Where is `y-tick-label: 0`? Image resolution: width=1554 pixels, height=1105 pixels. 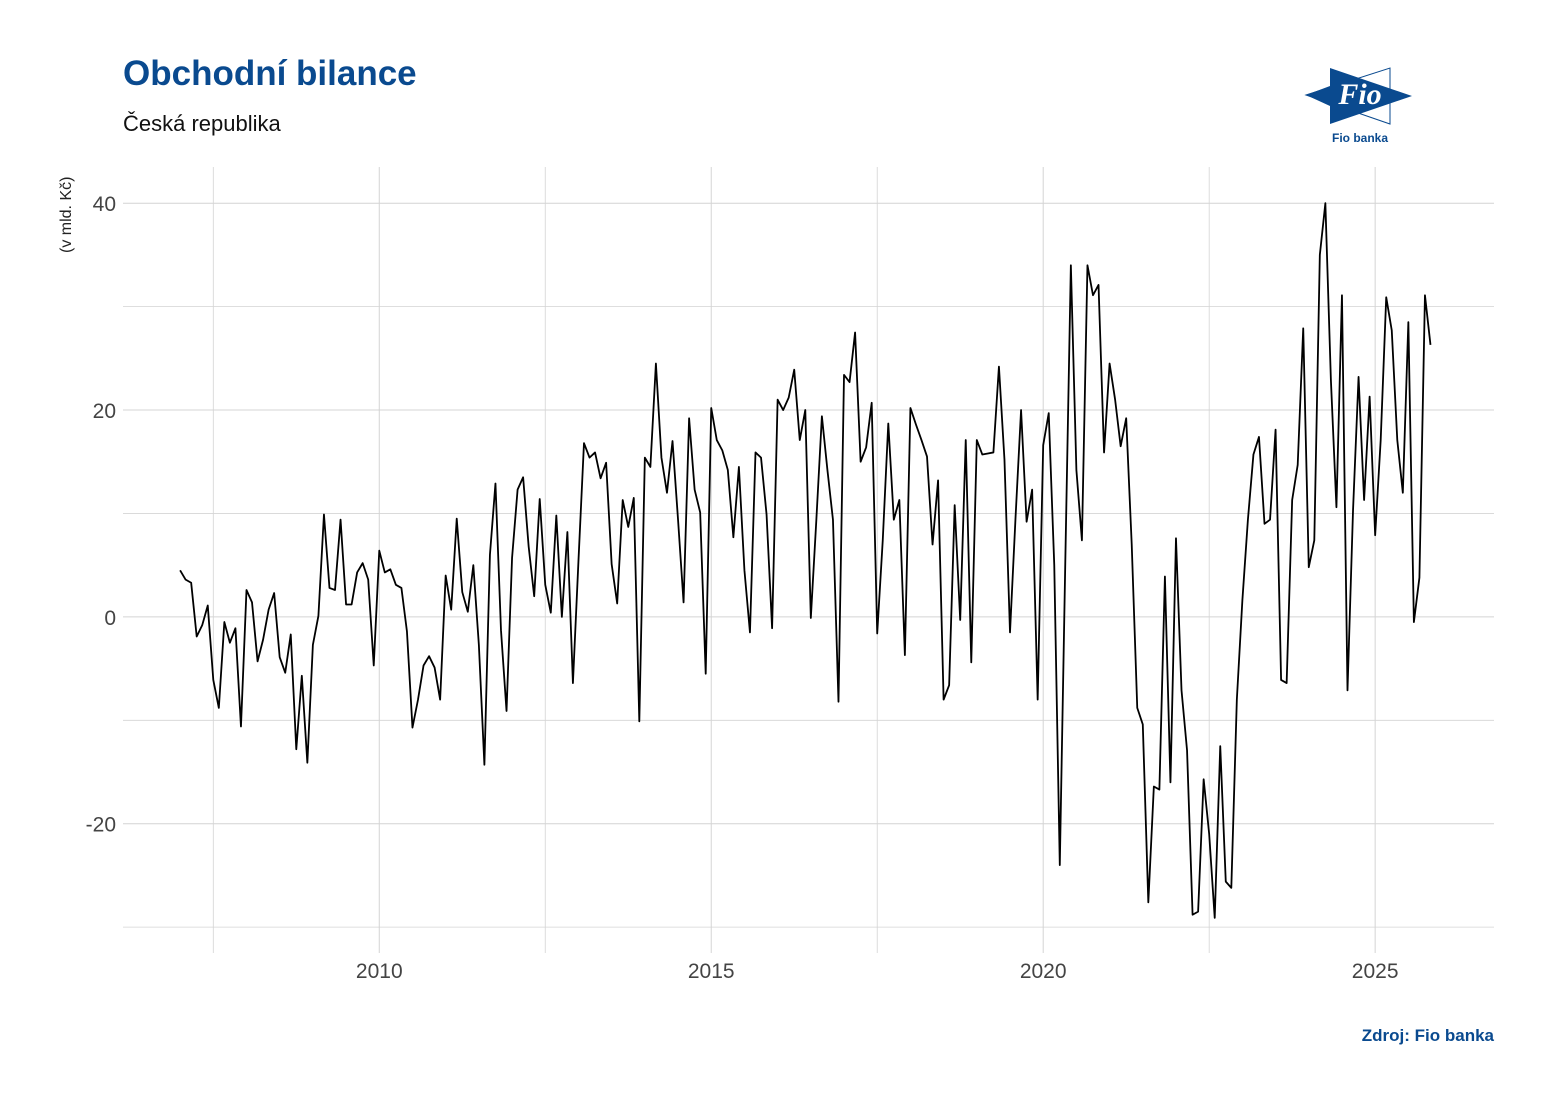
y-tick-label: 0 is located at coordinates (110, 618).